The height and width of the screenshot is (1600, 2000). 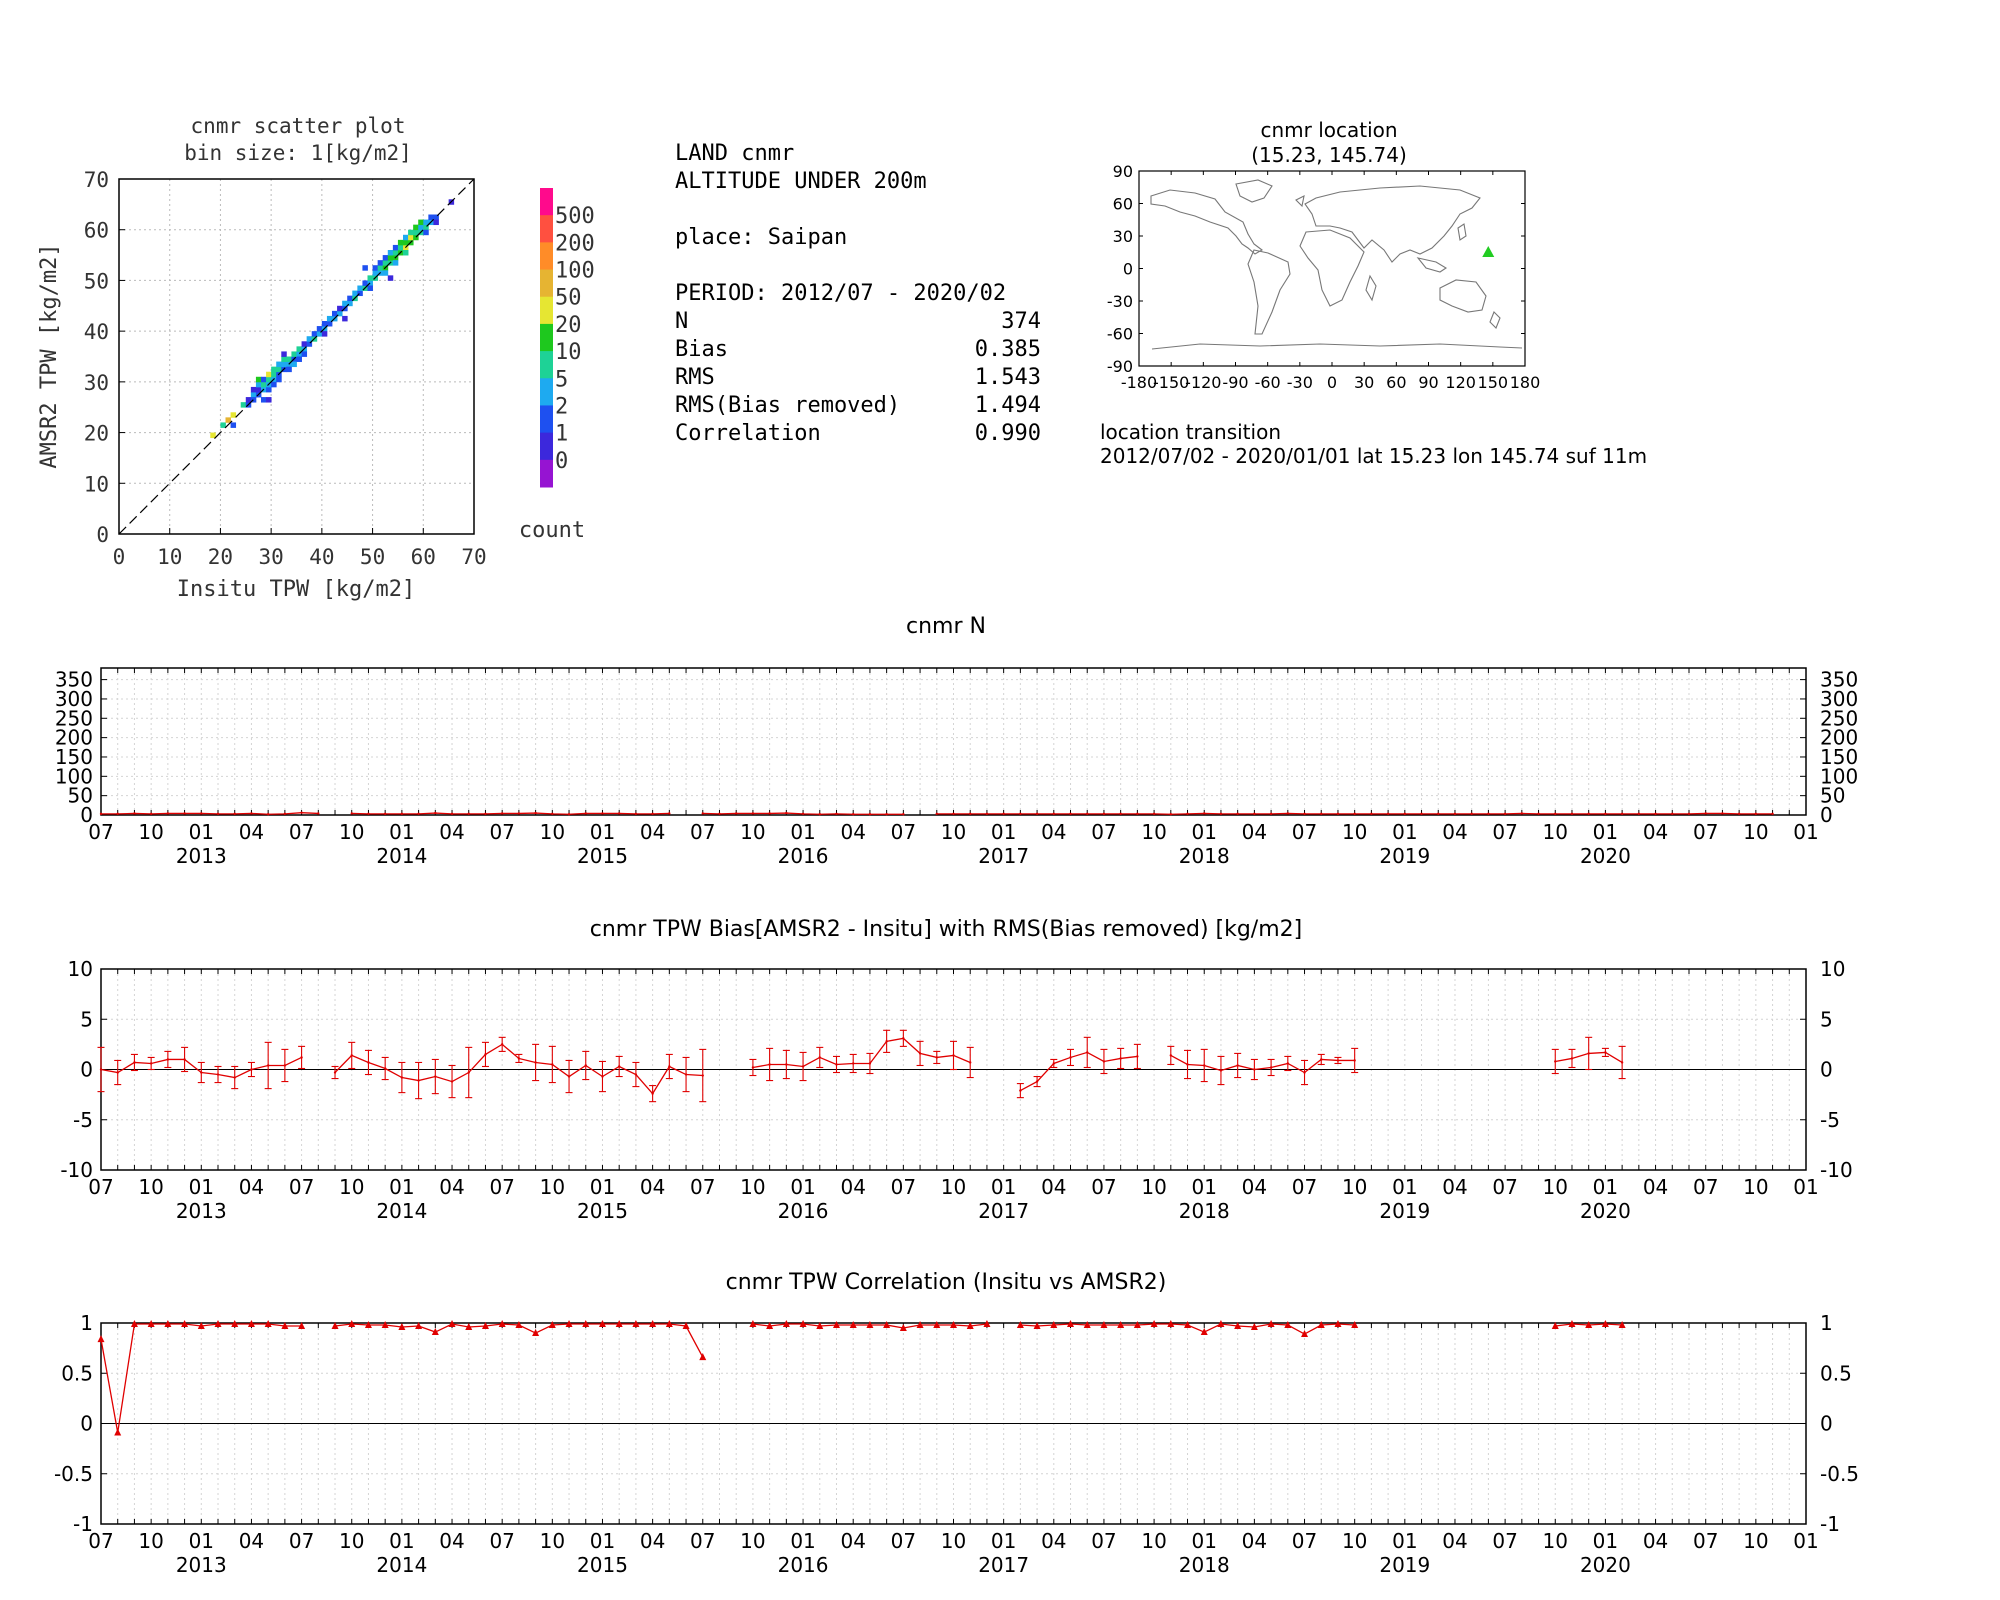 I want to click on panel-y-tick-label: 10, so click(x=80, y=969).